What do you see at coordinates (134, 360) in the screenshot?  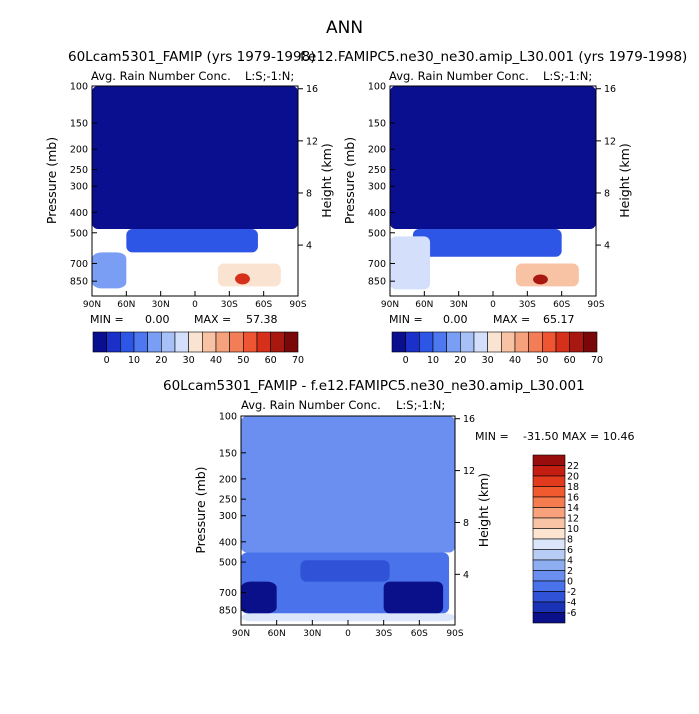 I see `colorbar-label: 10` at bounding box center [134, 360].